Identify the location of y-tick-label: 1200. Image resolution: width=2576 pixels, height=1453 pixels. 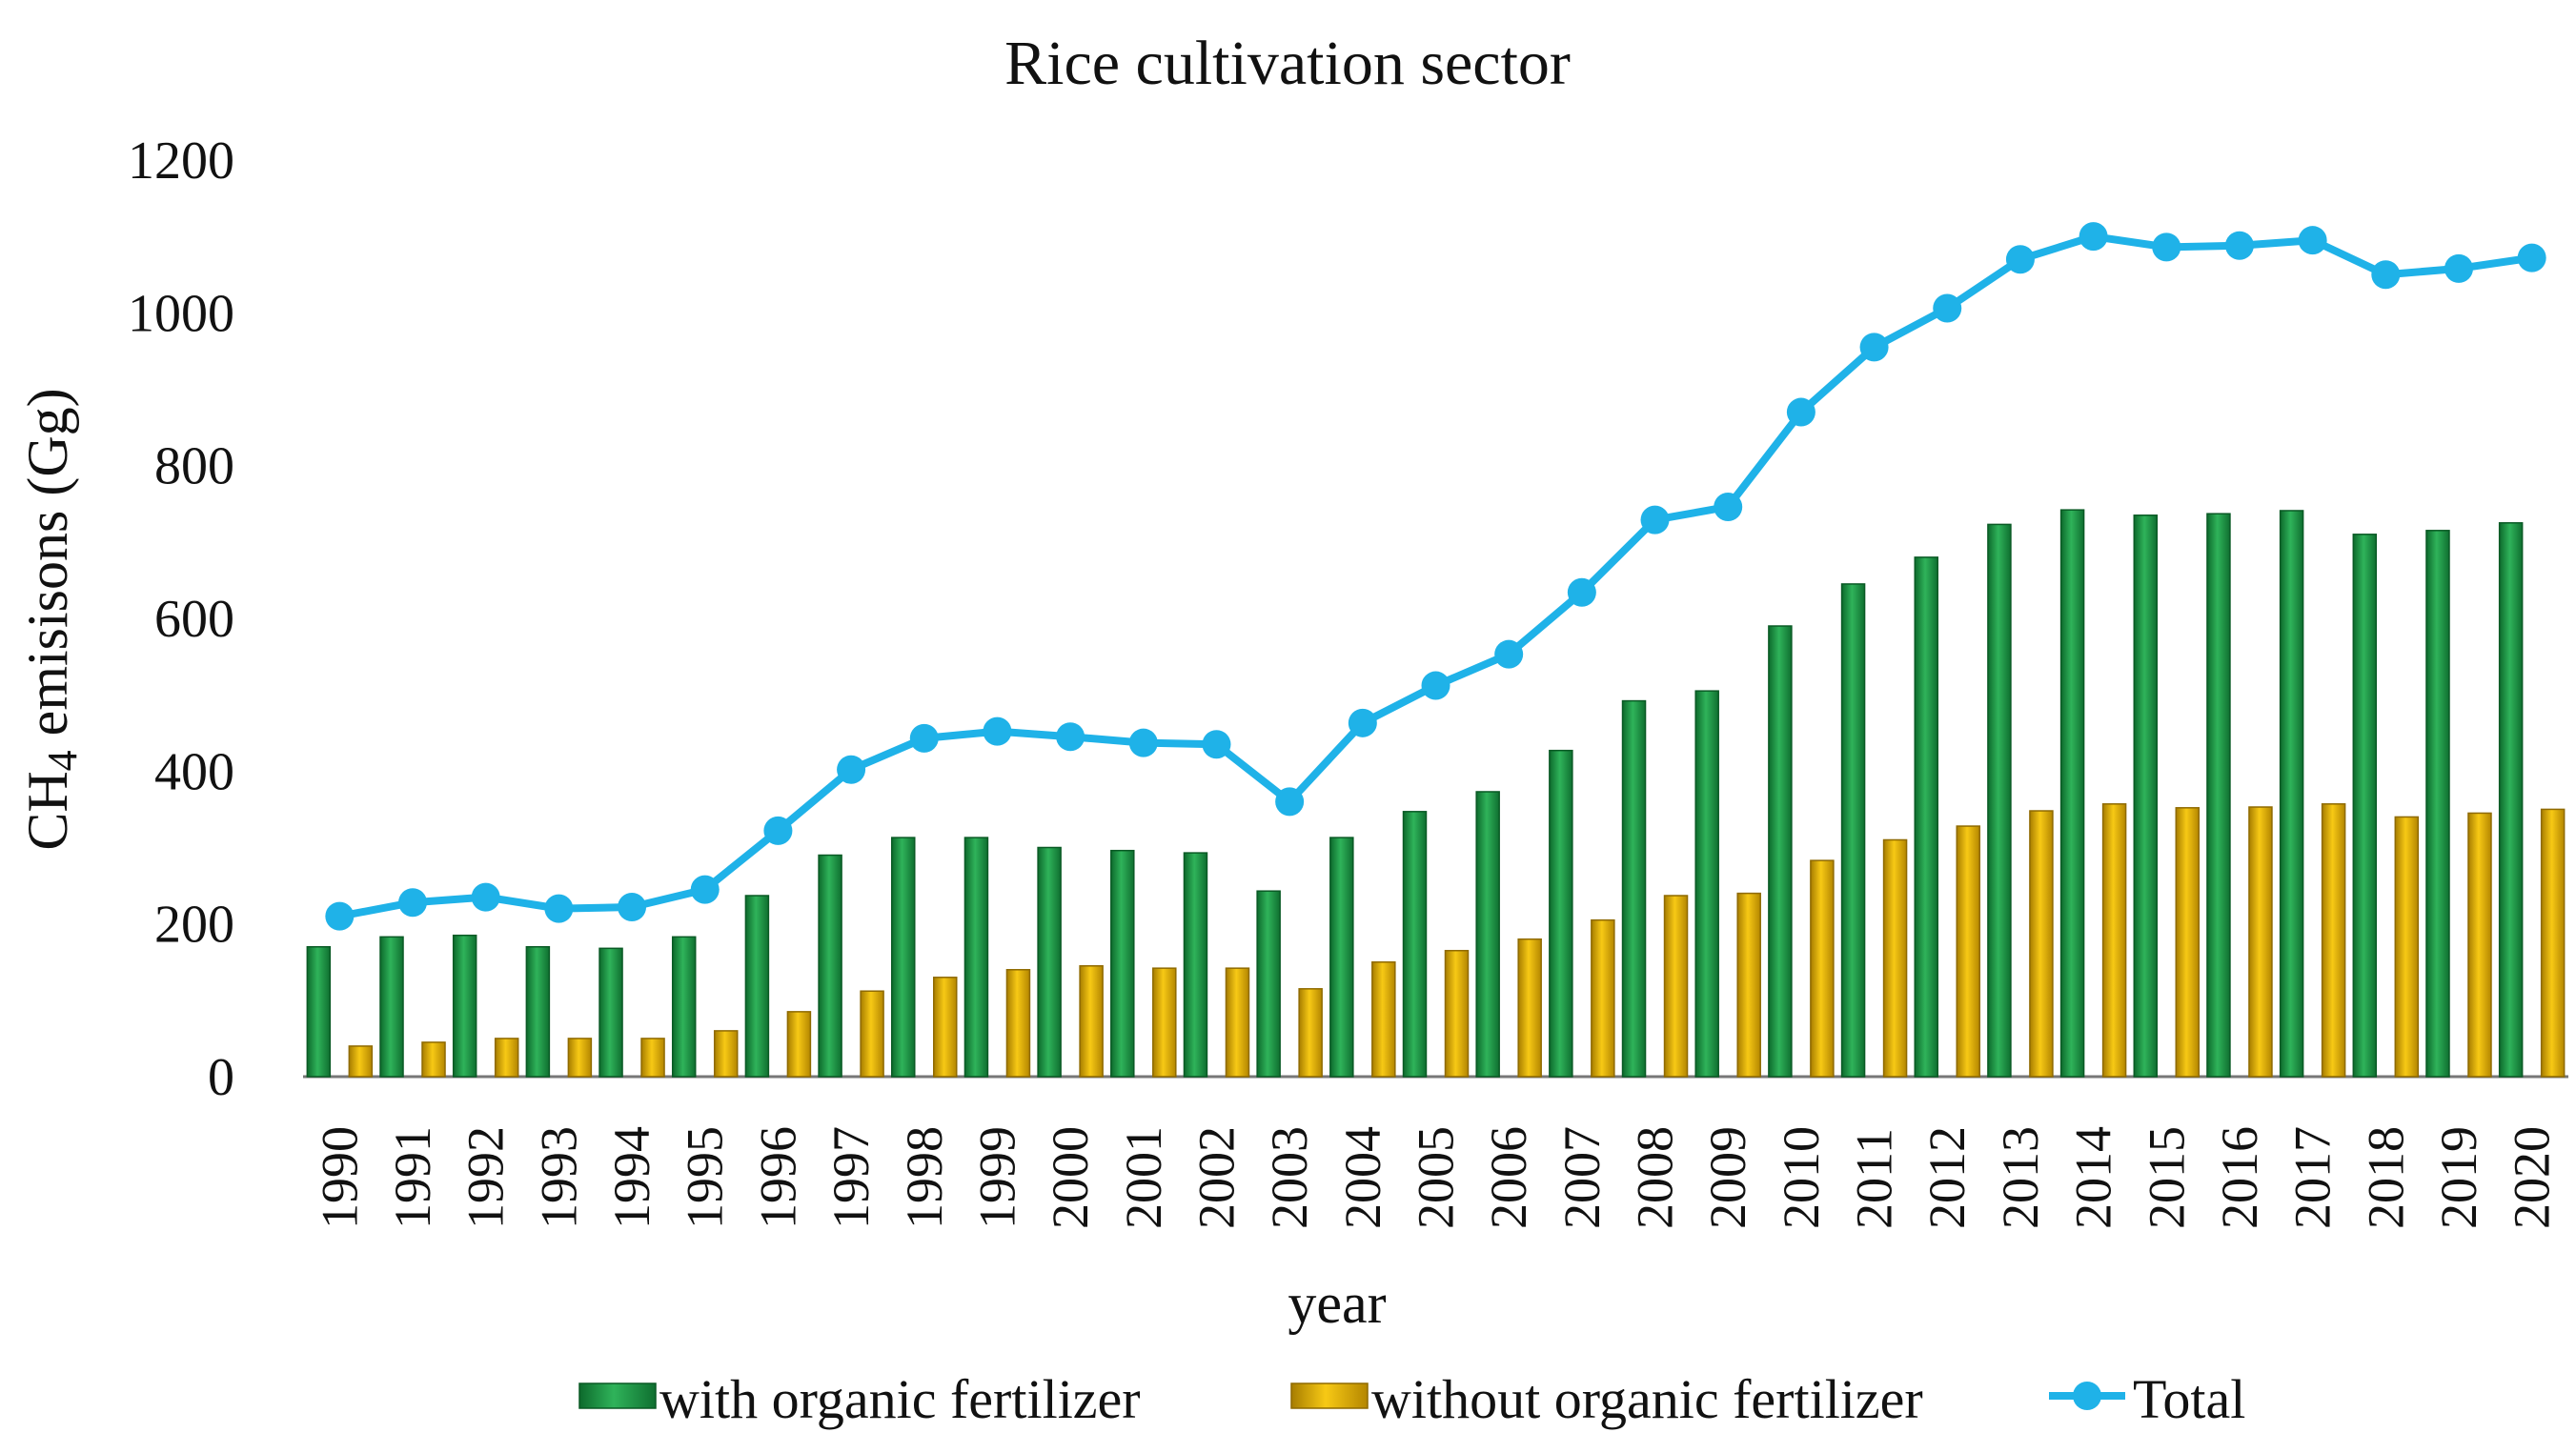
(181, 161).